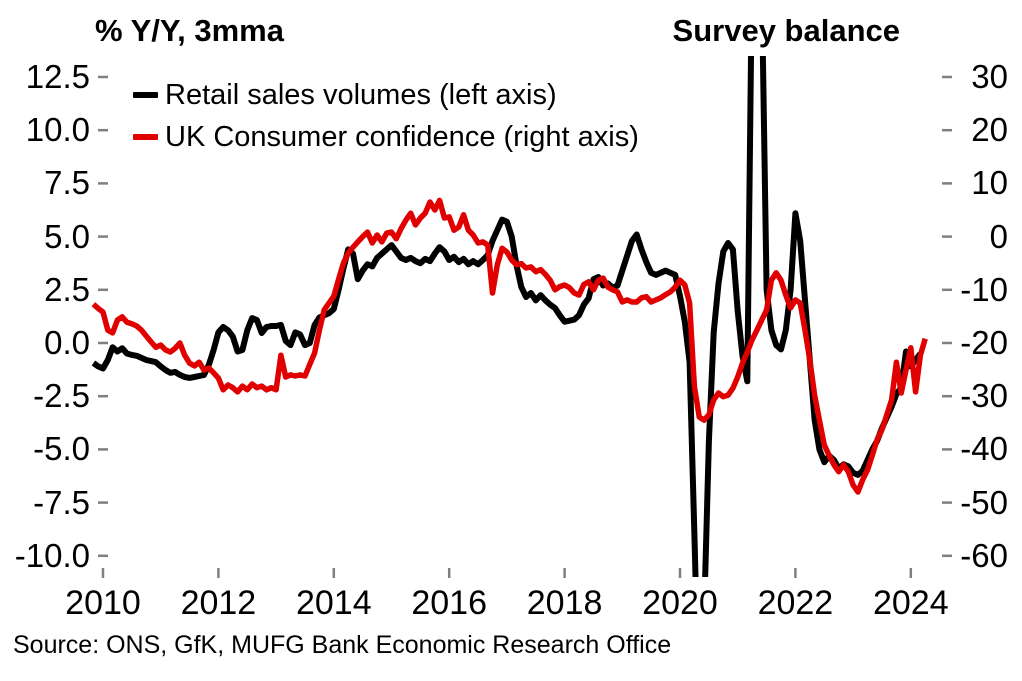  What do you see at coordinates (984, 555) in the screenshot?
I see `right-axis-tick-label: -60` at bounding box center [984, 555].